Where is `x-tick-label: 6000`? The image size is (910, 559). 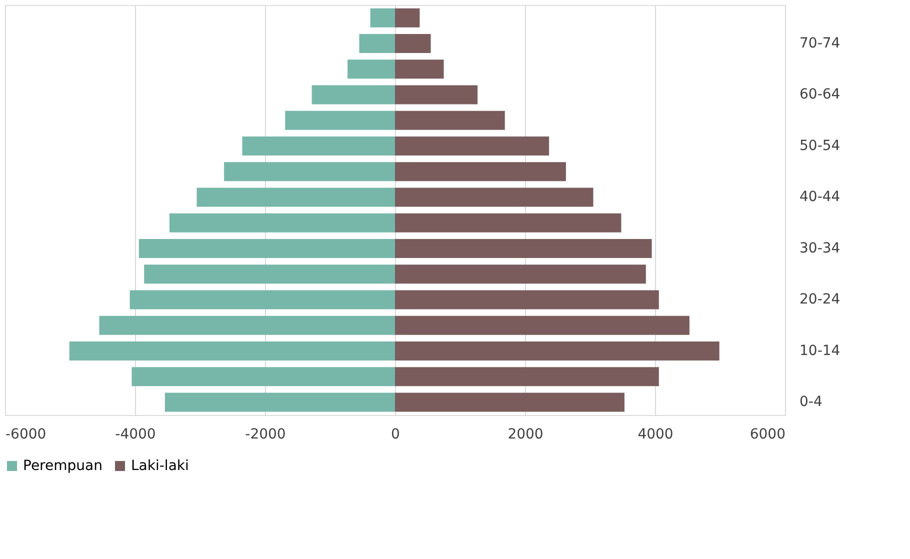
x-tick-label: 6000 is located at coordinates (768, 434).